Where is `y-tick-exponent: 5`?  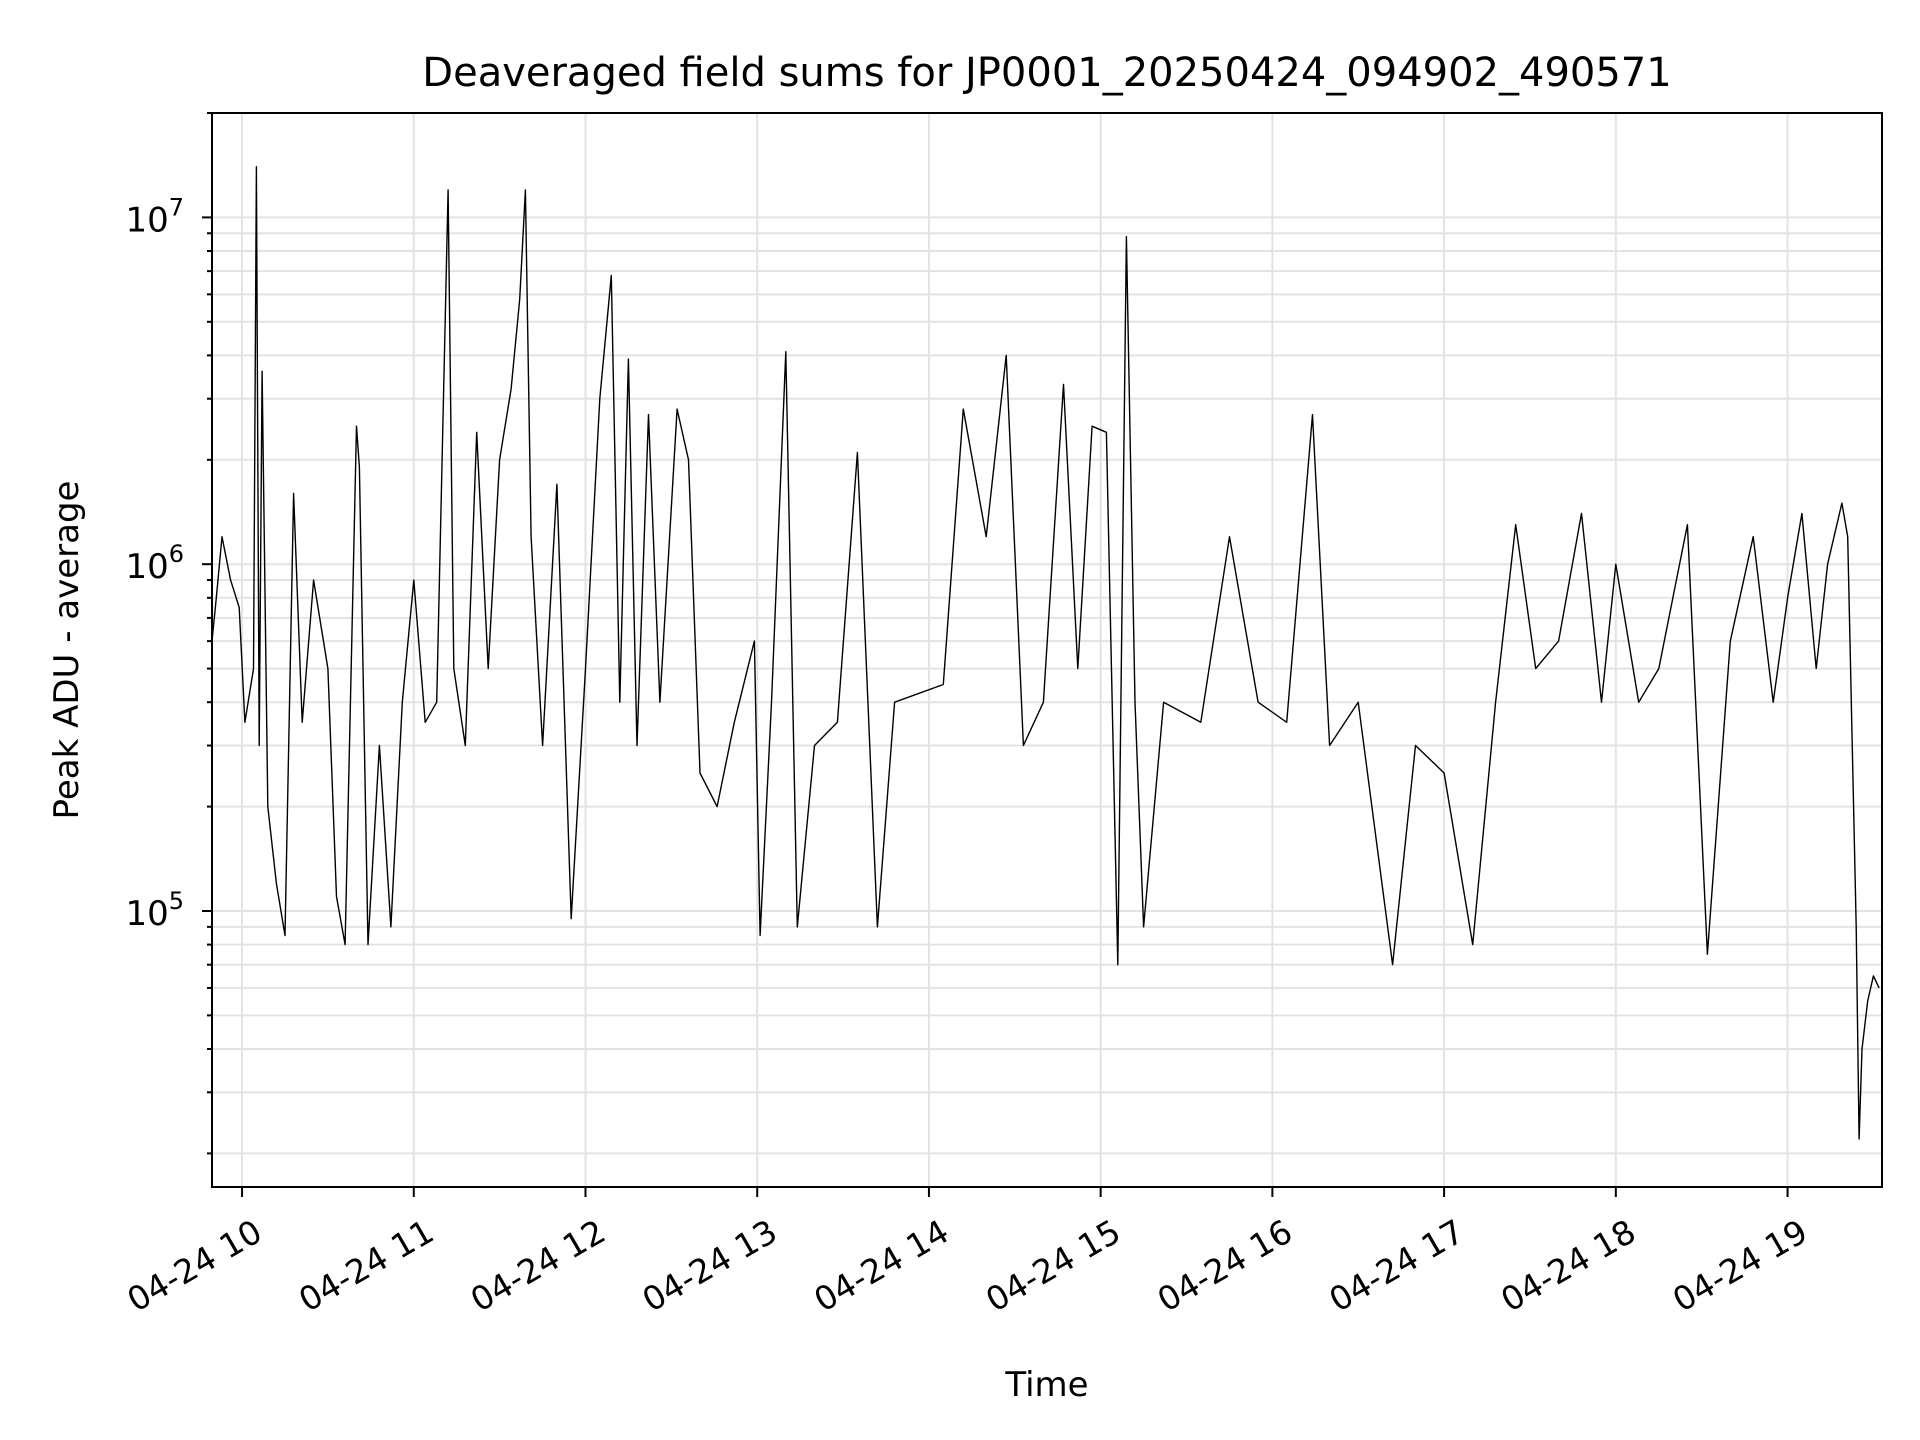 y-tick-exponent: 5 is located at coordinates (176, 901).